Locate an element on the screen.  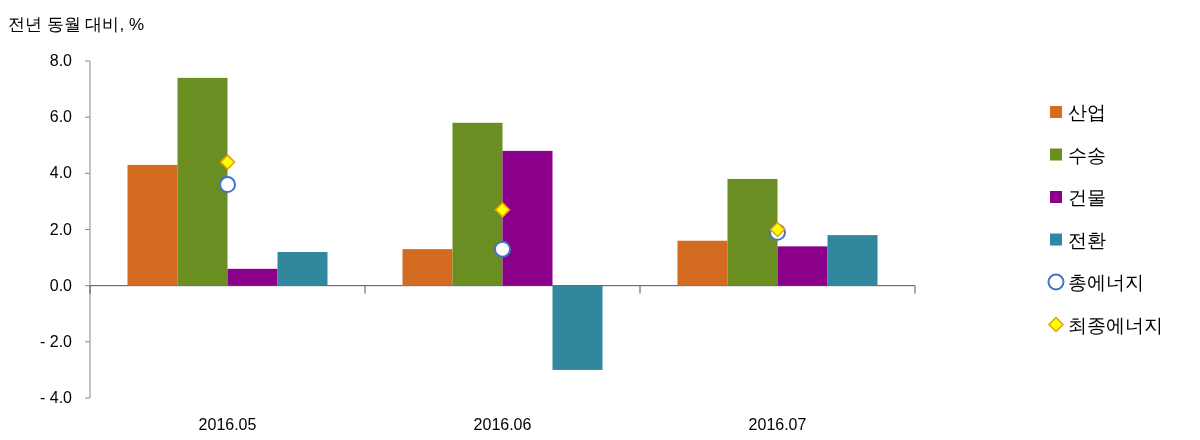
x-tick-label: 2016.05 is located at coordinates (227, 424).